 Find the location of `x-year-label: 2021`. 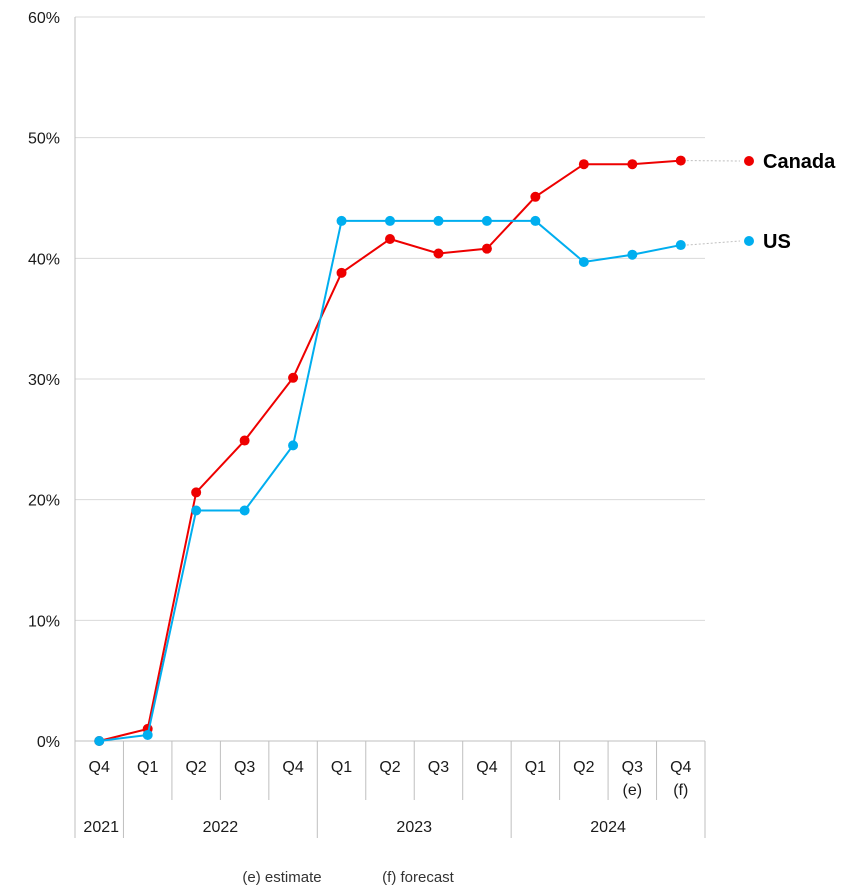

x-year-label: 2021 is located at coordinates (101, 827).